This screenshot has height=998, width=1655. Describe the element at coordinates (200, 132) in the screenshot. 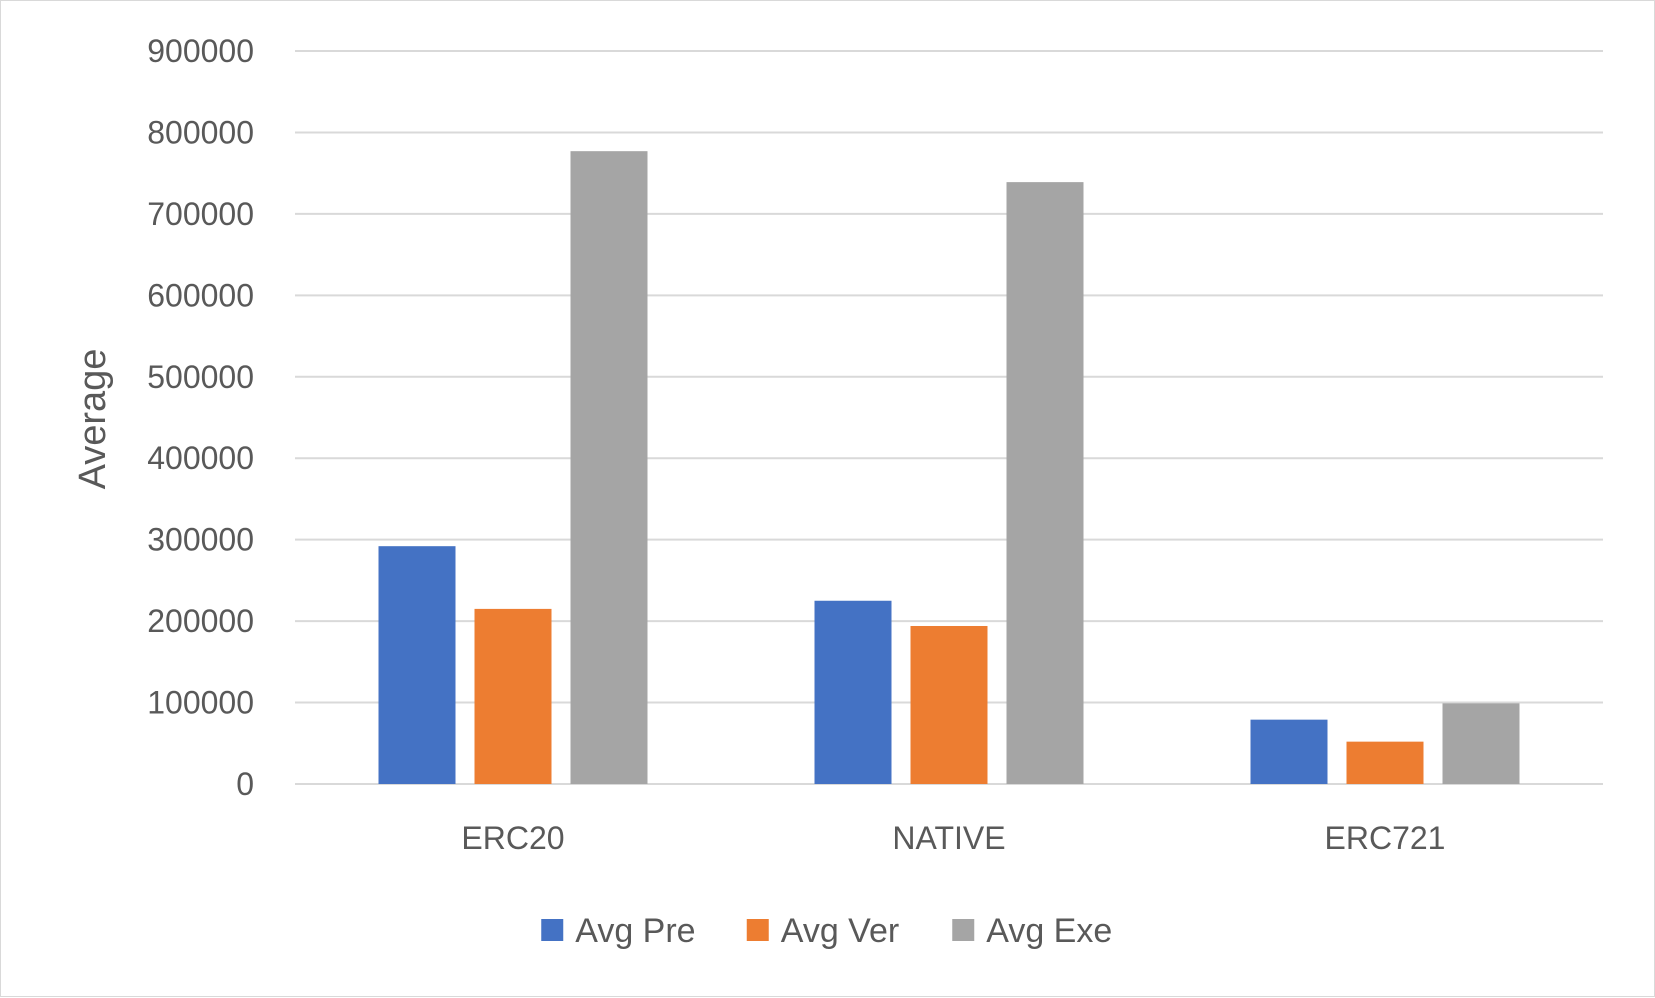

I see `y-tick-label: 800000` at that location.